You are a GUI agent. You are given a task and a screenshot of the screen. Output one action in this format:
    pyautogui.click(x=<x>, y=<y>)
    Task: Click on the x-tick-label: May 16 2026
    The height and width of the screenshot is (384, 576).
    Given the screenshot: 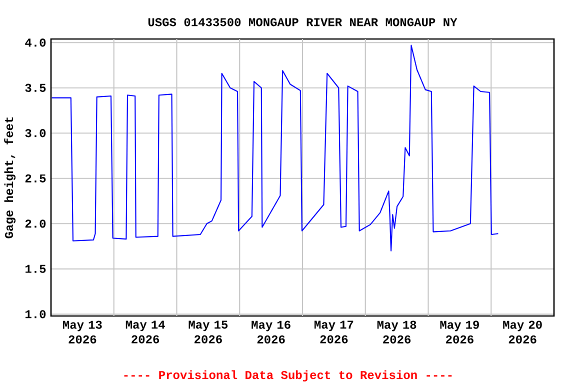 What is the action you would take?
    pyautogui.click(x=271, y=332)
    